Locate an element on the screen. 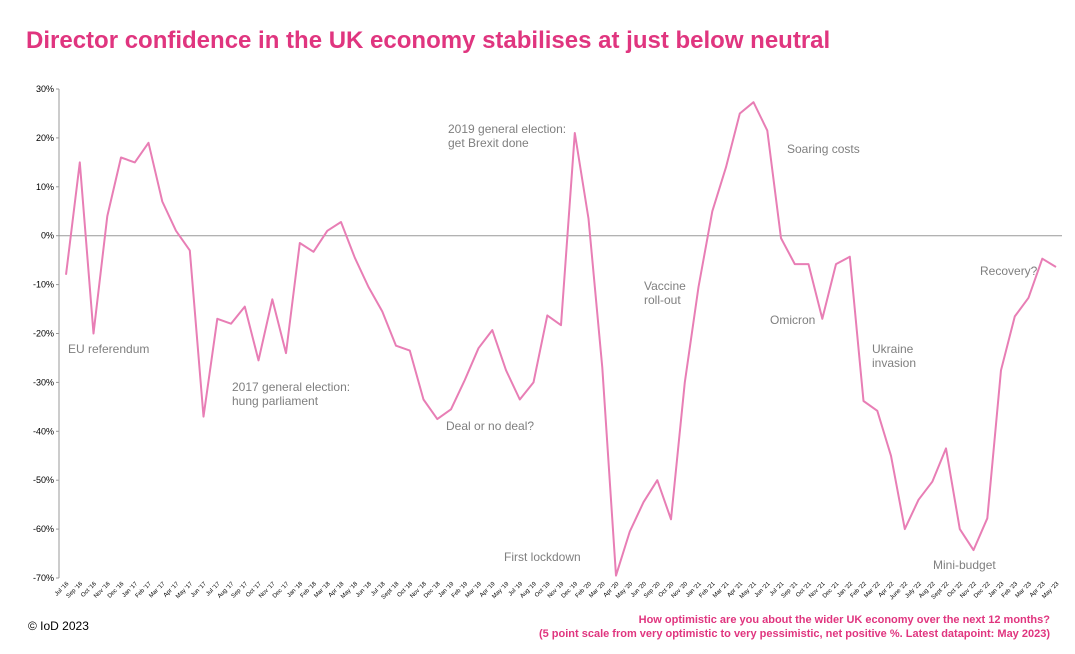 Image resolution: width=1075 pixels, height=654 pixels. annotation: Soaring costs is located at coordinates (823, 149).